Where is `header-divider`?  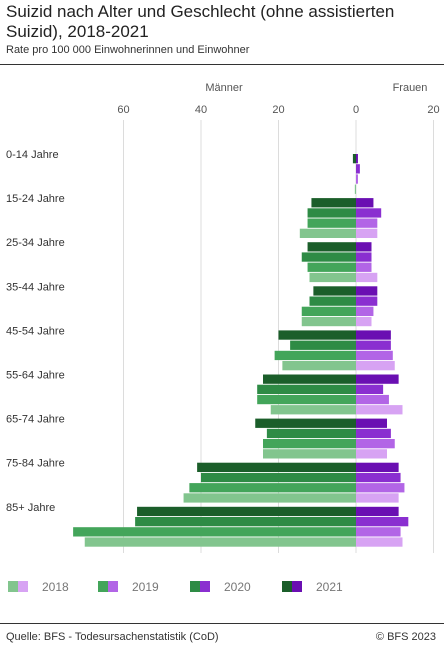 header-divider is located at coordinates (222, 64).